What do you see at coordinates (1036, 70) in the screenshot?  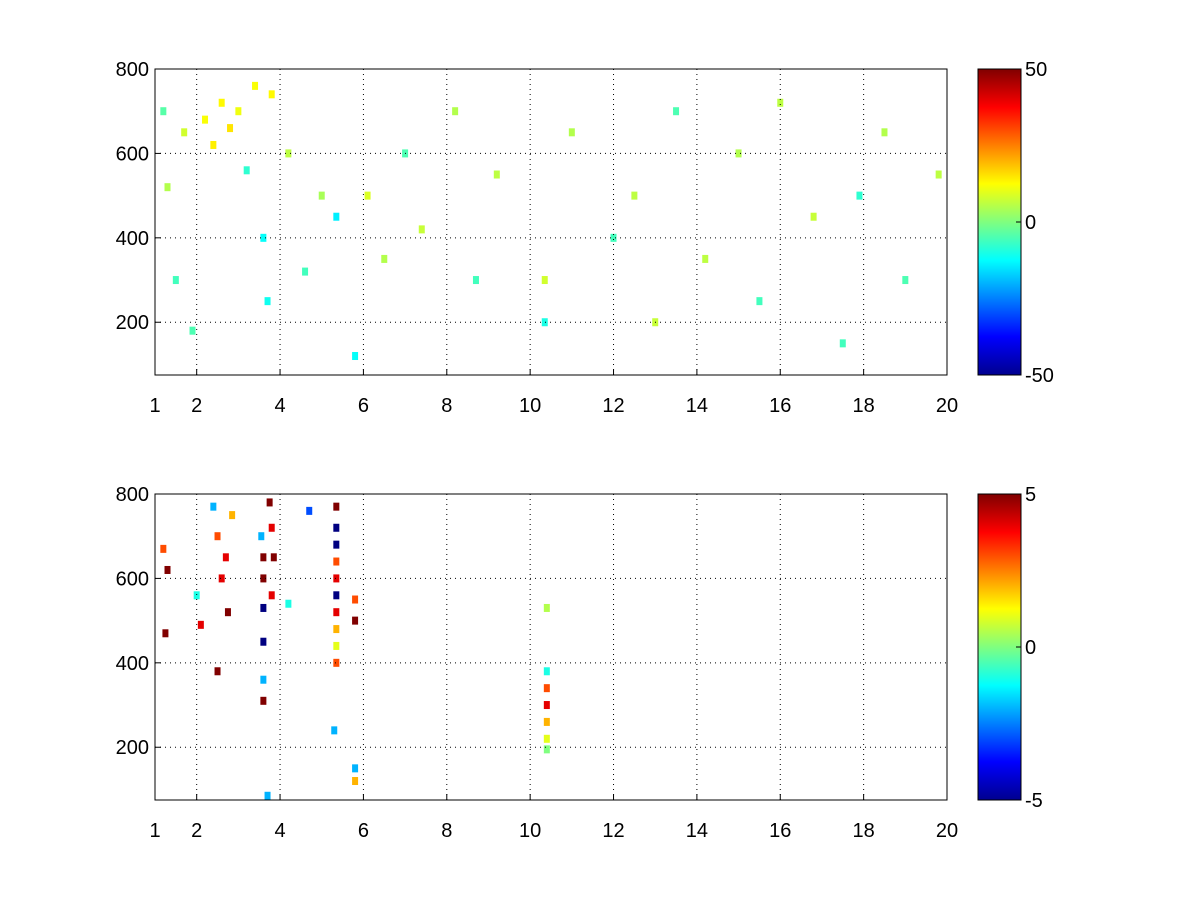 I see `colorbar-tick-label: 50` at bounding box center [1036, 70].